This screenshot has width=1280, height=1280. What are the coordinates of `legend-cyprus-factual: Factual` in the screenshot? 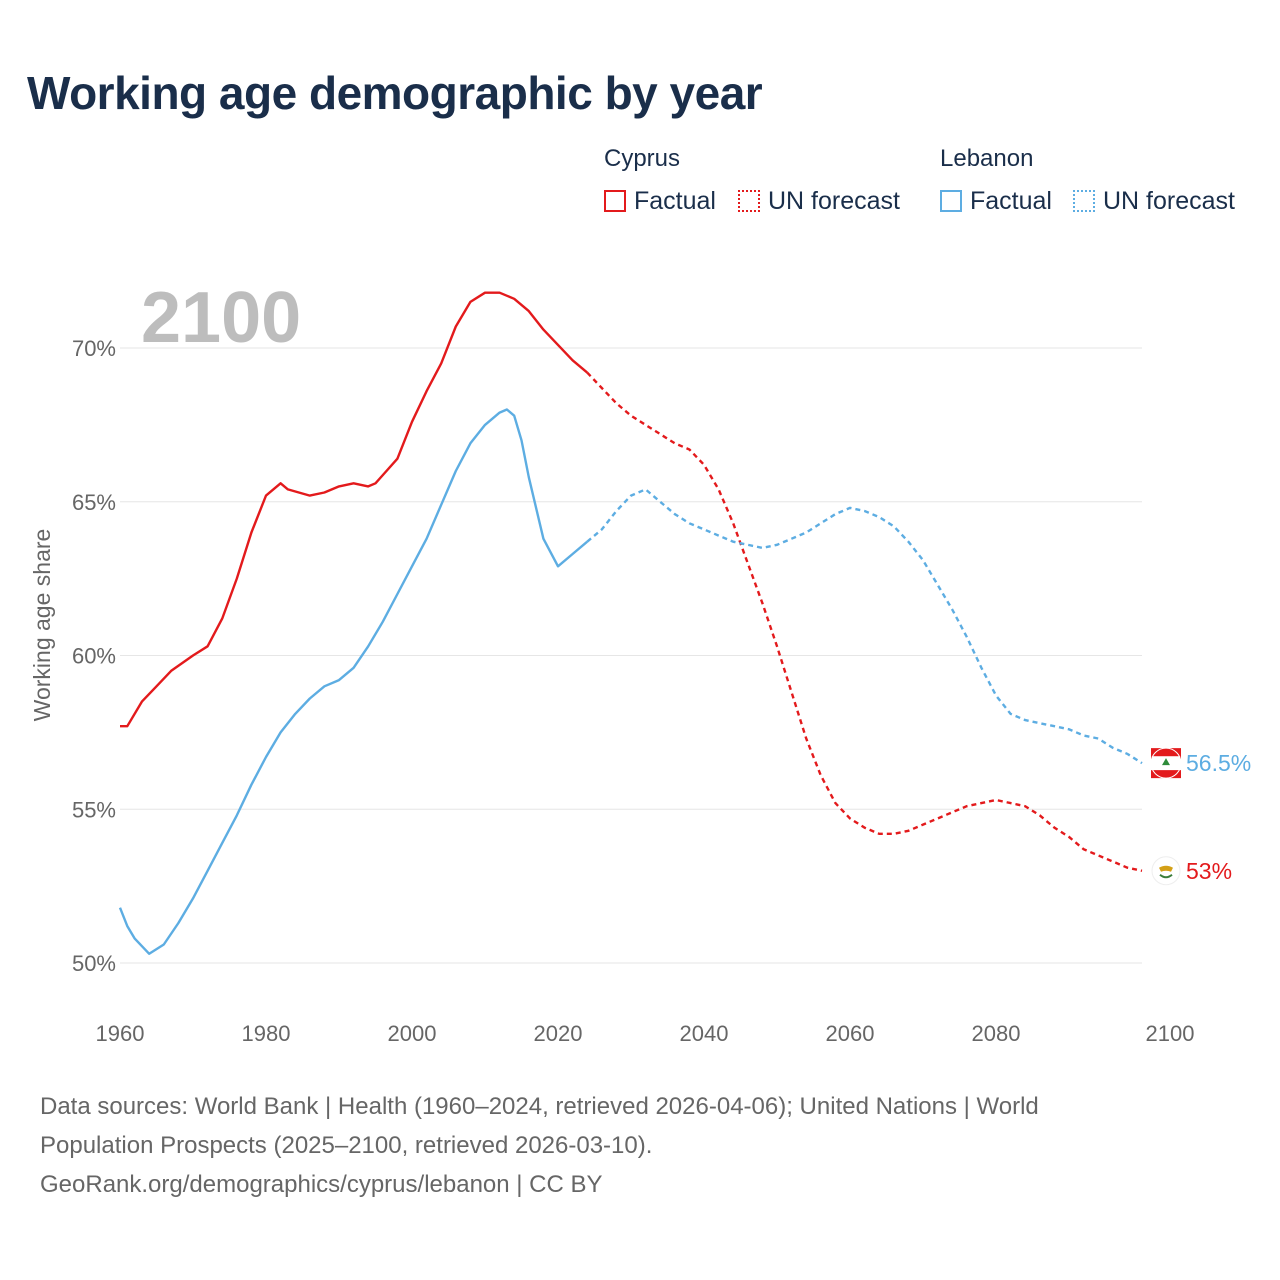 It's located at (660, 201).